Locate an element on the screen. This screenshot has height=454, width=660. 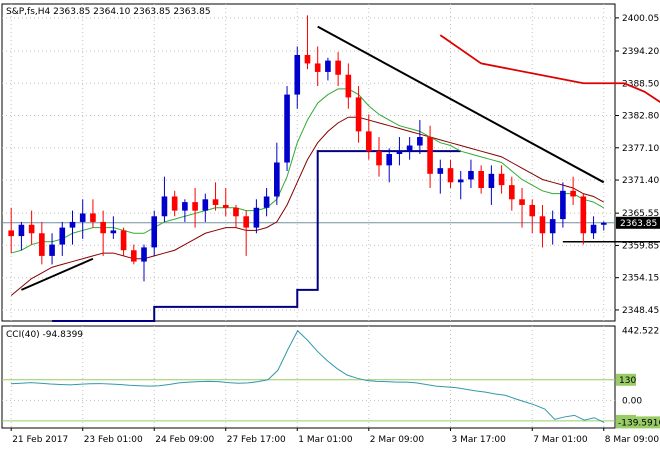
y-tick-label: 2371.40 is located at coordinates (640, 181).